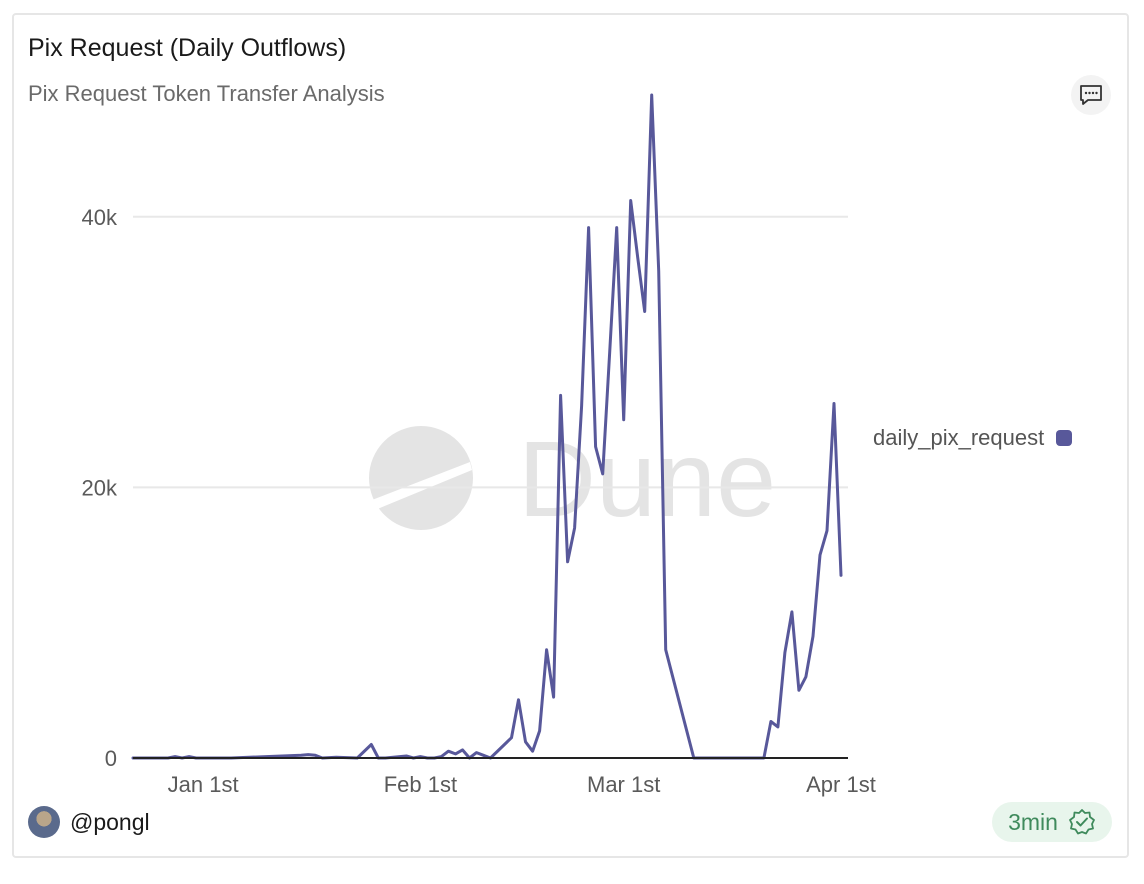 The image size is (1144, 884). I want to click on refresh-badge: 3min, so click(1052, 822).